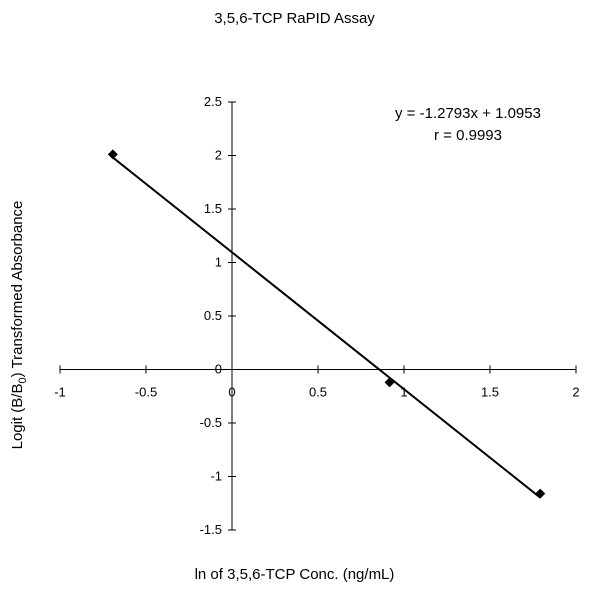 The image size is (589, 589). I want to click on x-tick-label: -1, so click(60, 392).